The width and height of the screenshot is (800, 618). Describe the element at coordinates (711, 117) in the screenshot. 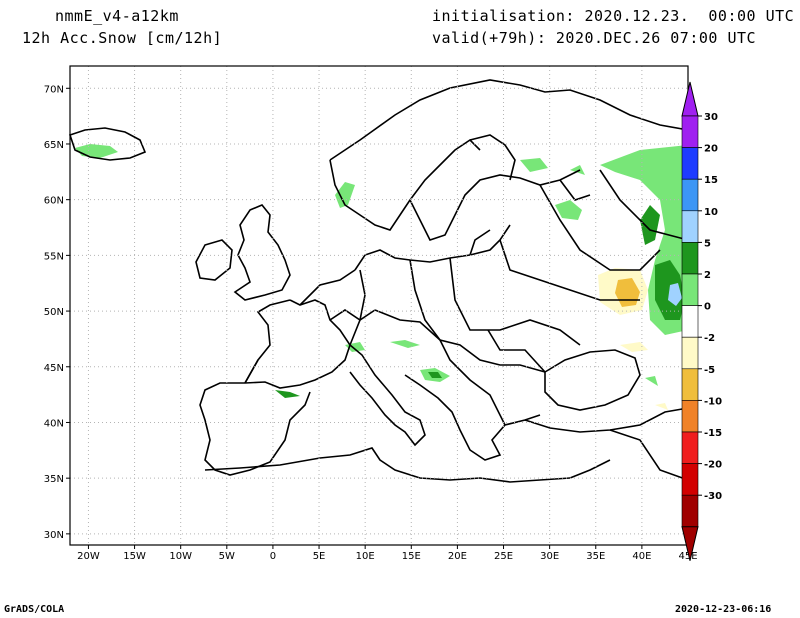

I see `colorbar-label: 30` at that location.